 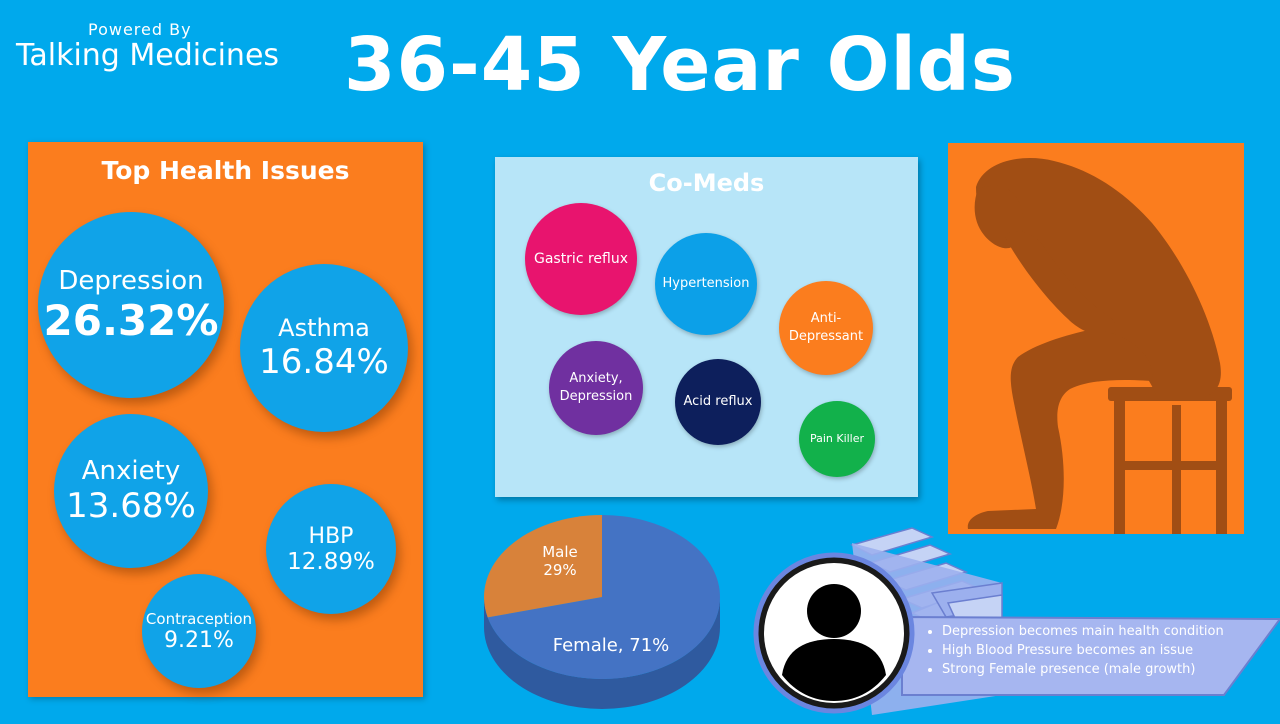 I want to click on pie-slice-male, so click(x=543, y=566).